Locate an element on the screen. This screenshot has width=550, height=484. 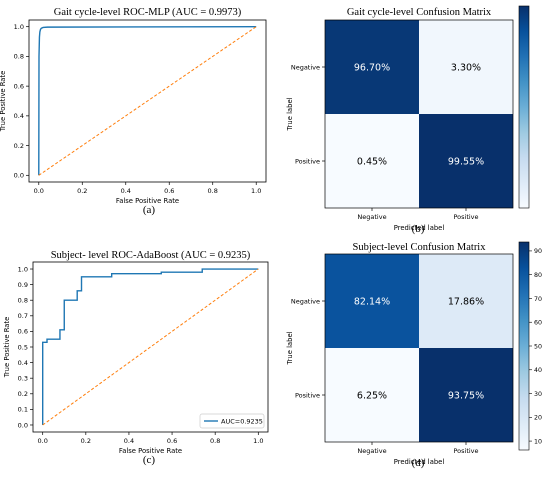
chart-title: Gait cycle-level Confusion Matrix is located at coordinates (419, 12).